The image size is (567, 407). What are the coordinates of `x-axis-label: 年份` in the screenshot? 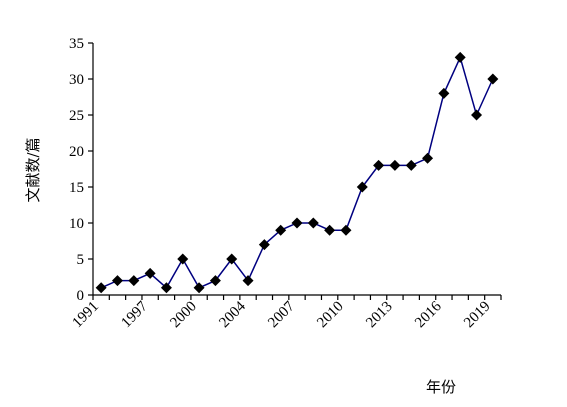 It's located at (441, 387).